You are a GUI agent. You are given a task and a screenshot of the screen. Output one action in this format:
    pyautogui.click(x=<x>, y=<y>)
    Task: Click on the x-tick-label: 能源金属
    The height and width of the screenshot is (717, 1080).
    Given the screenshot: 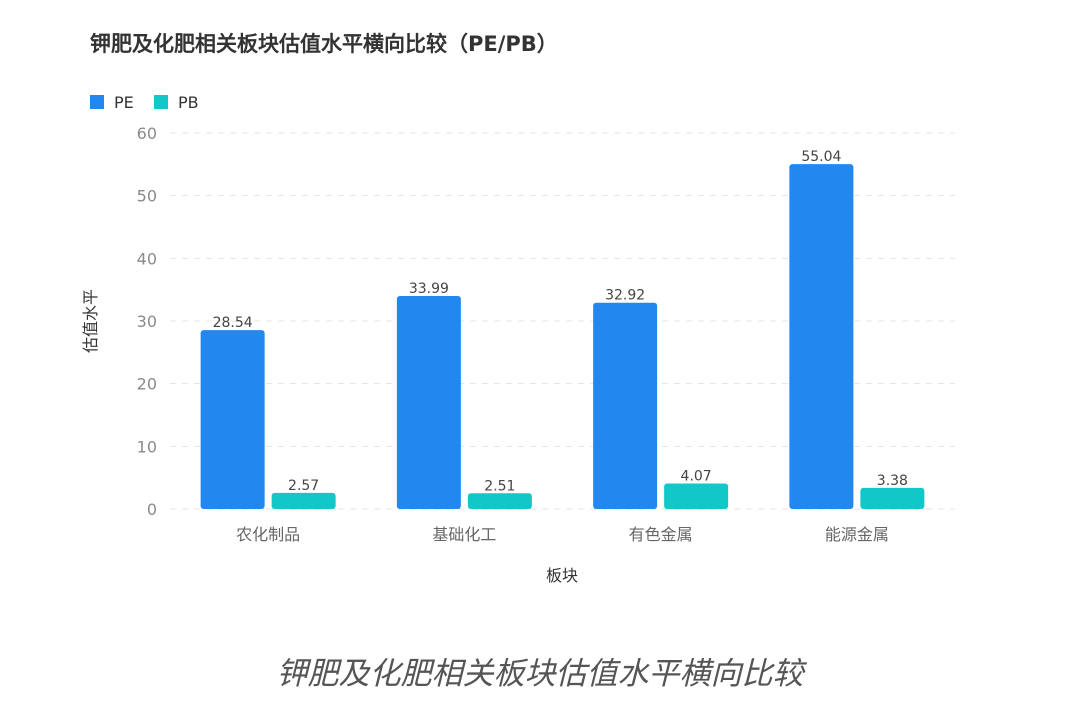 What is the action you would take?
    pyautogui.click(x=857, y=534)
    